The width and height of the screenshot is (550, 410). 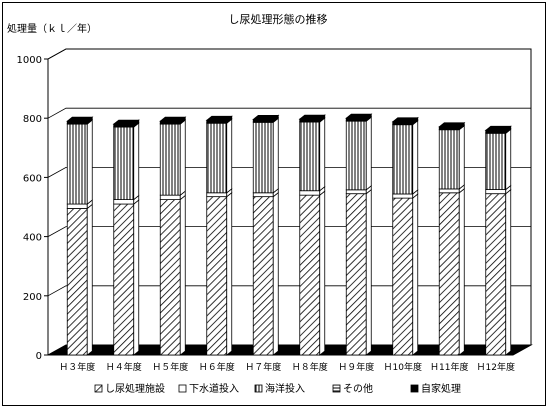 I want to click on x-tick-label: Ｈ９年度, so click(x=356, y=367).